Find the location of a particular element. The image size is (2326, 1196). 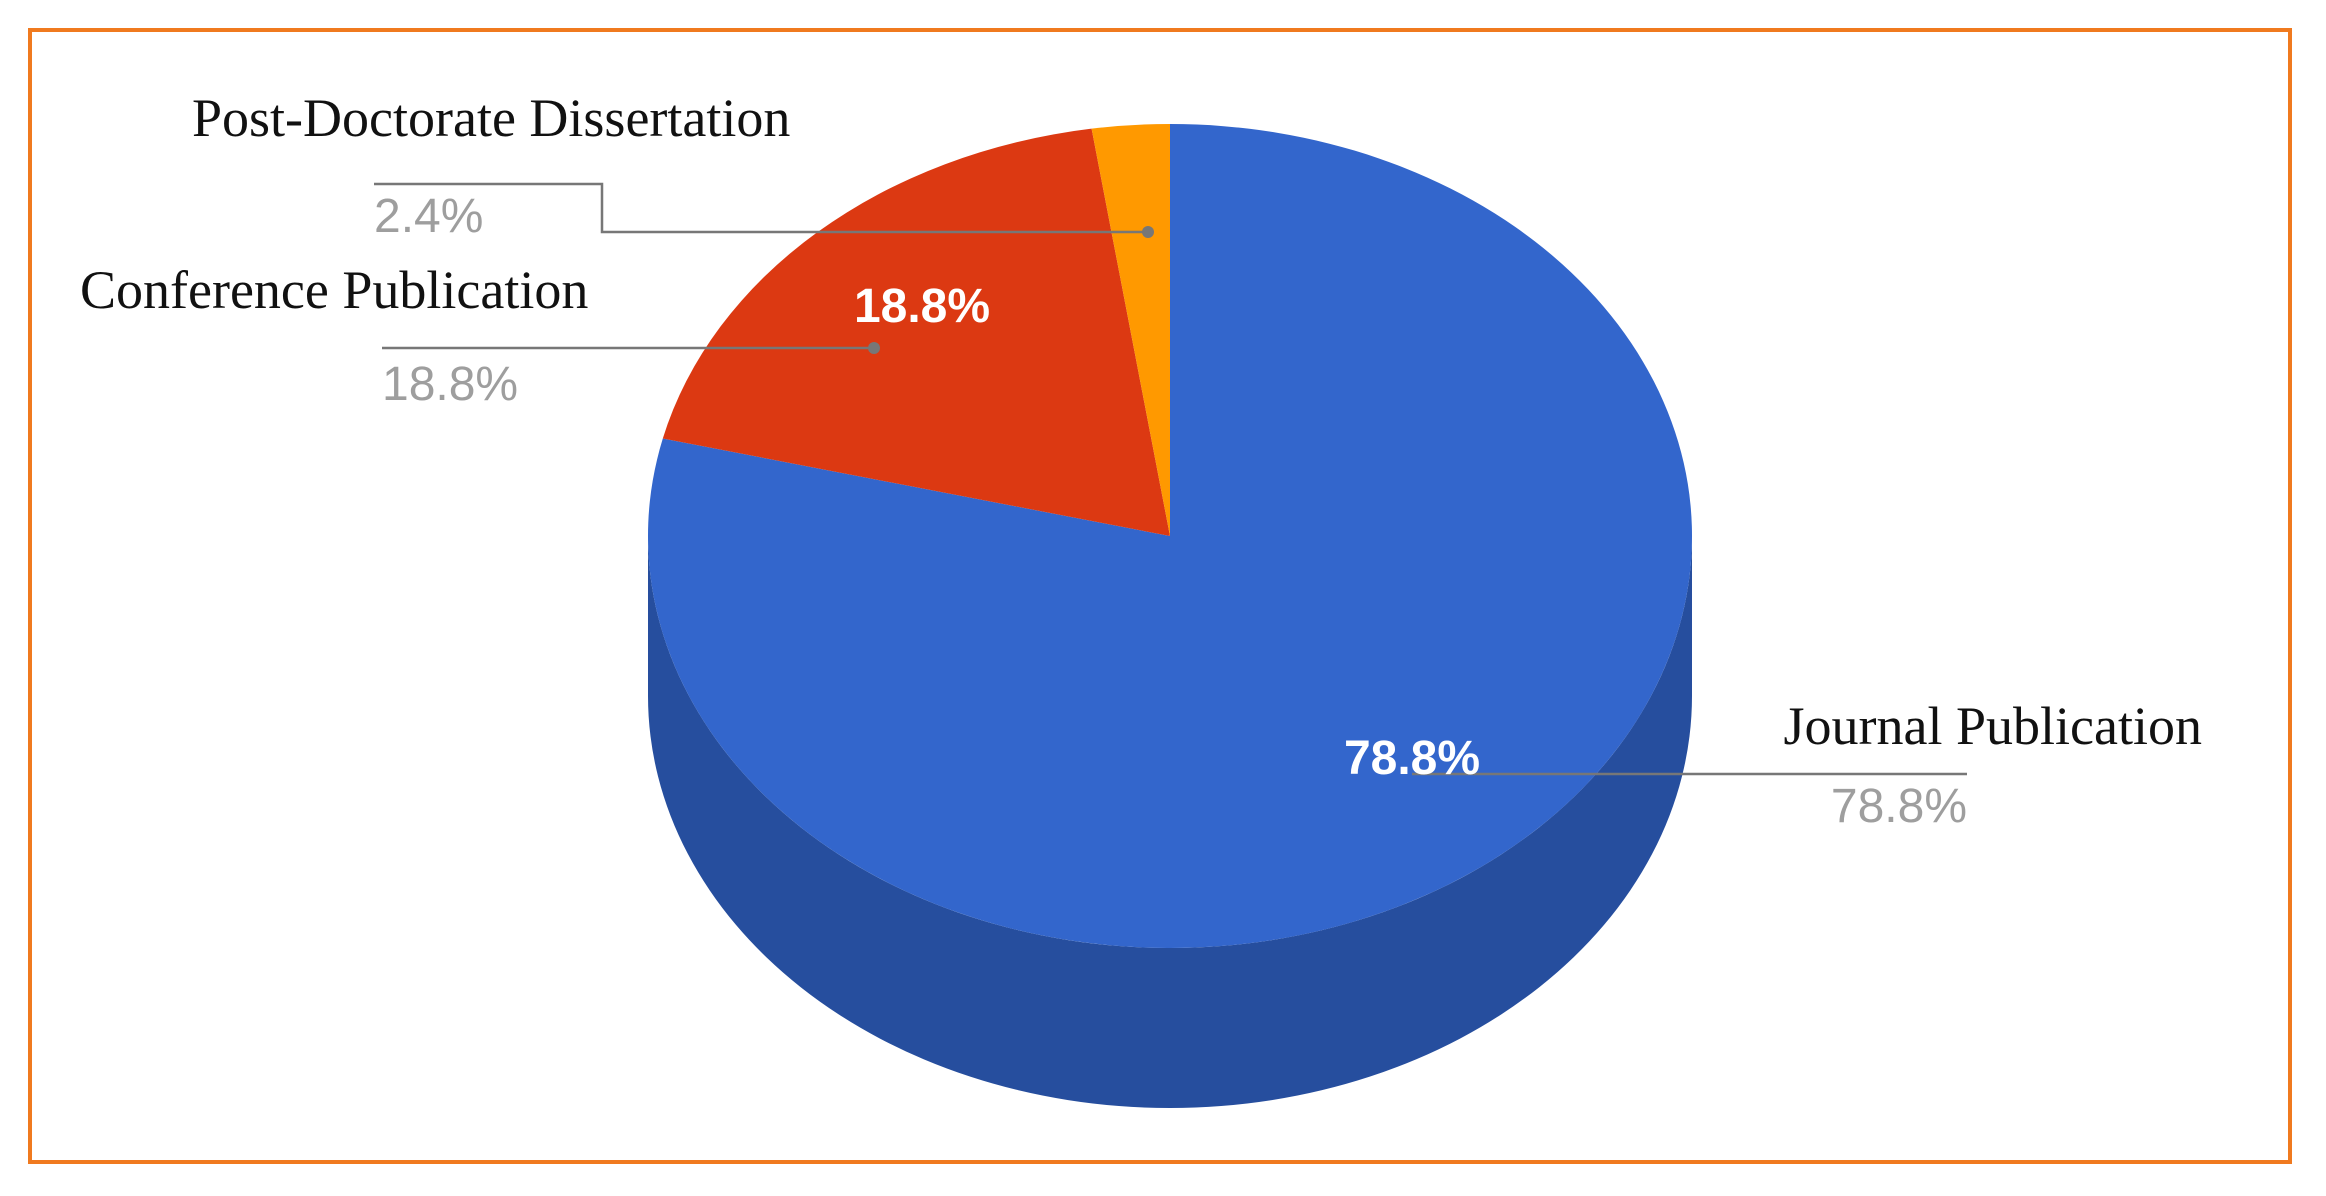

category-label-journal-publication: Journal Publication is located at coordinates (1993, 726).